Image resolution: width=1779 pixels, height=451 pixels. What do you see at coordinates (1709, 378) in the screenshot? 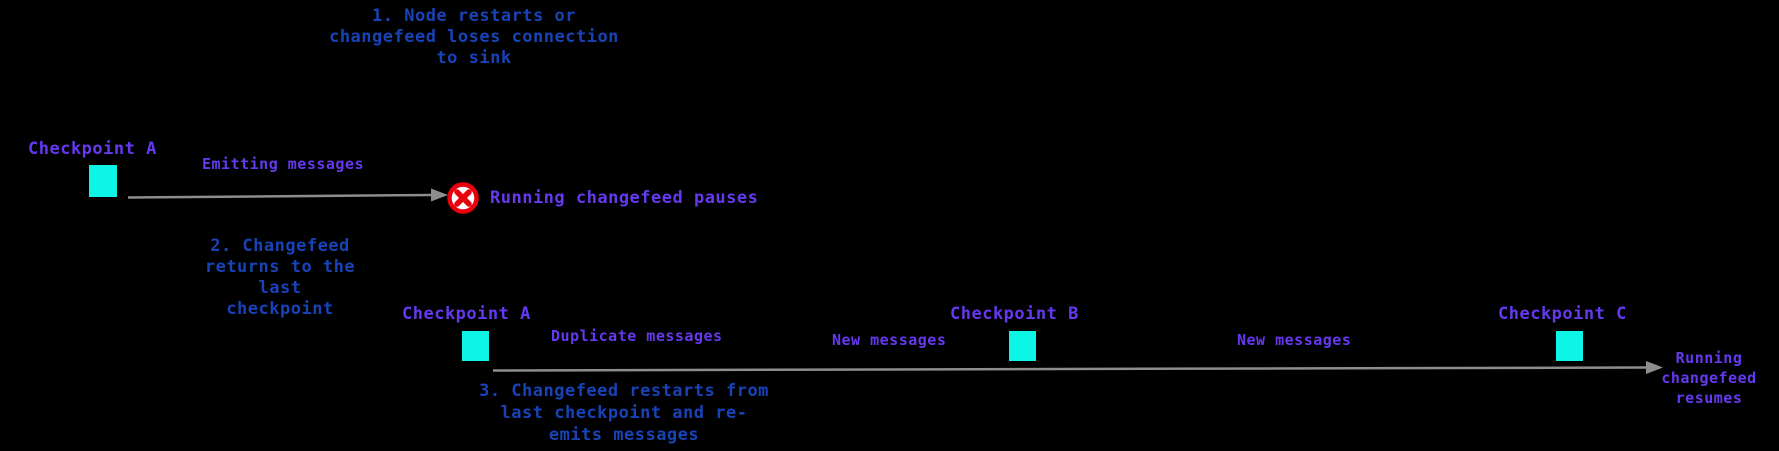
I see `running-changefeed-resumes-label: Running changefeed resumes` at bounding box center [1709, 378].